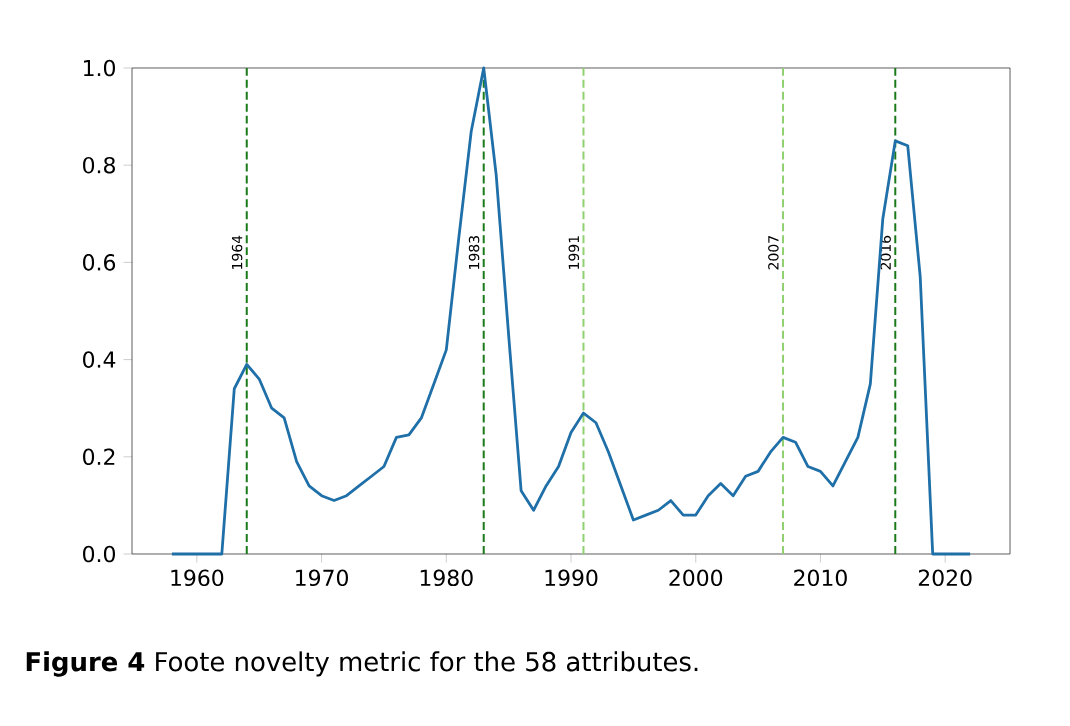 Image resolution: width=1070 pixels, height=726 pixels. I want to click on x-tick-label: 1960, so click(197, 578).